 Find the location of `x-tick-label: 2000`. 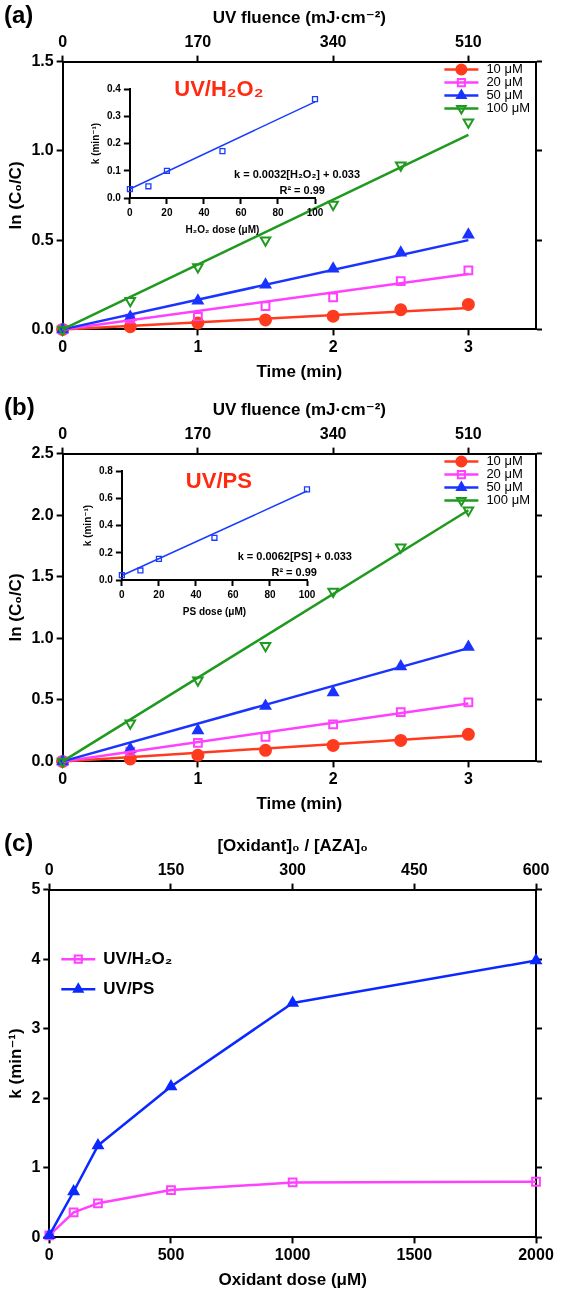

x-tick-label: 2000 is located at coordinates (536, 1255).